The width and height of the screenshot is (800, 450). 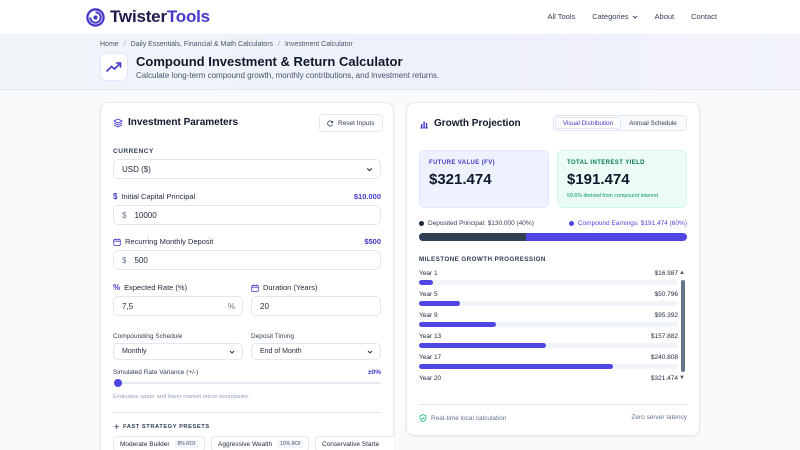 I want to click on compounding-label: Compounding Schedule, so click(x=148, y=336).